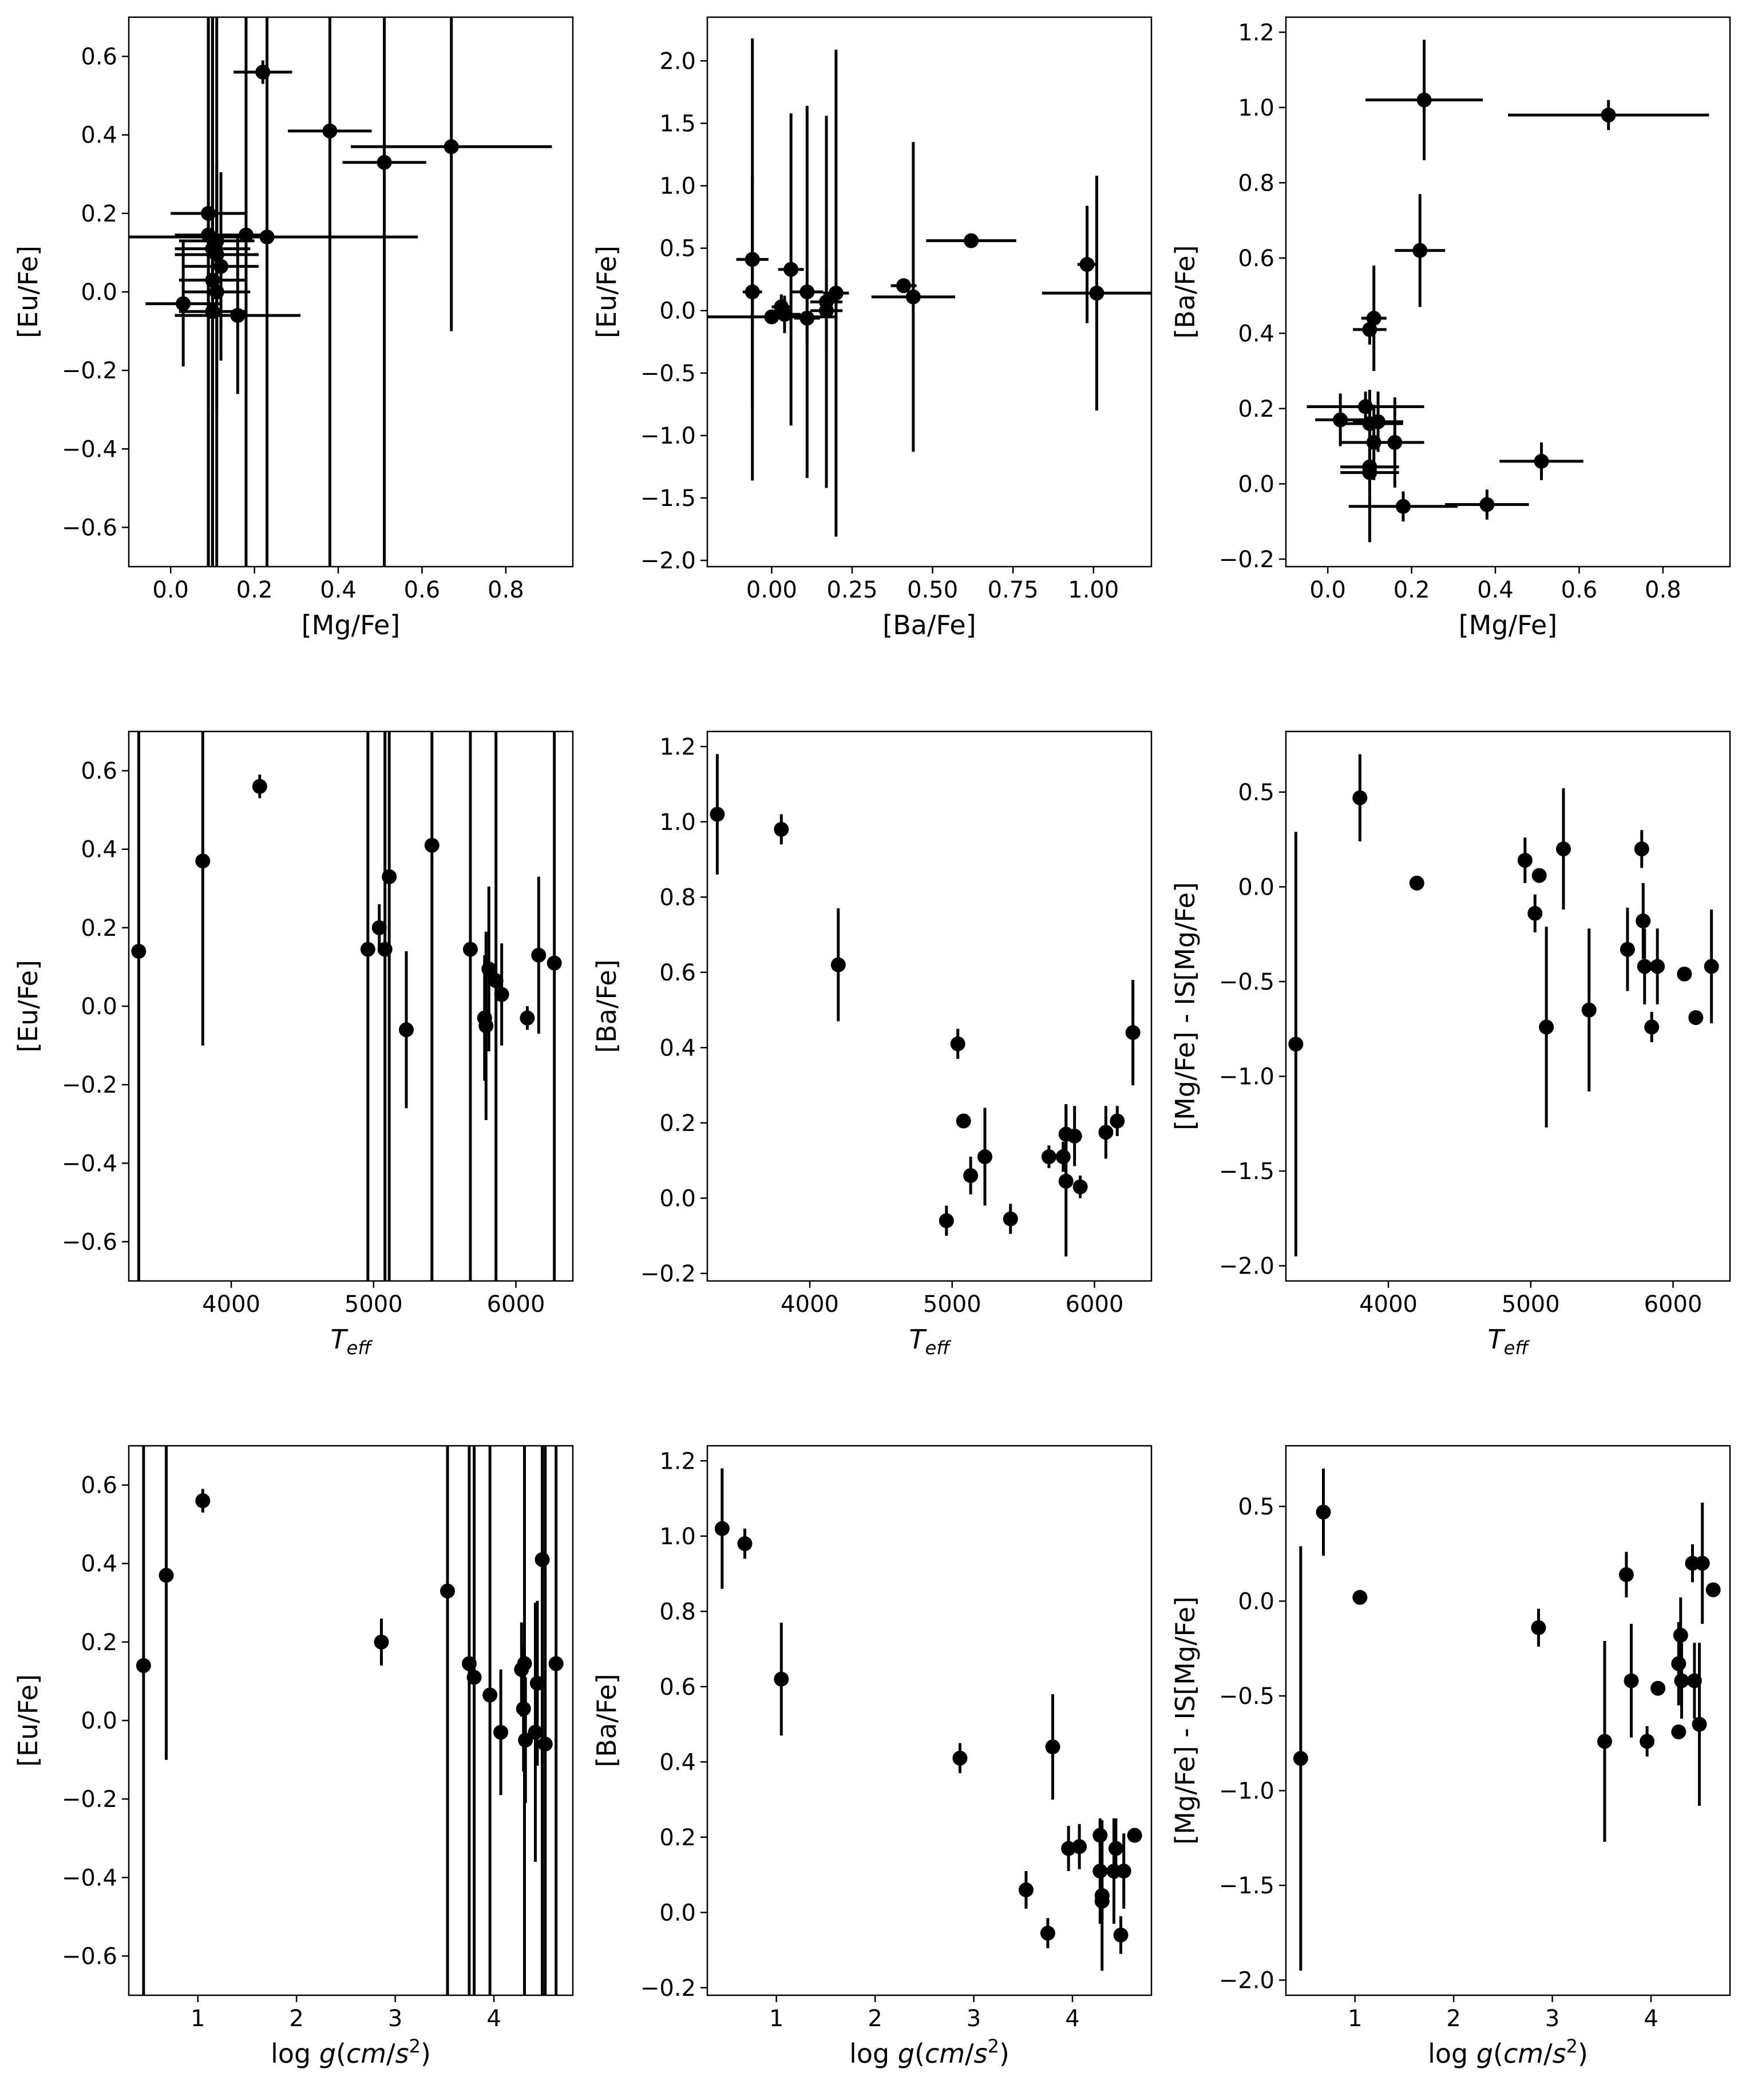 The width and height of the screenshot is (1742, 2100). I want to click on x-tick-label: 4, so click(1072, 2019).